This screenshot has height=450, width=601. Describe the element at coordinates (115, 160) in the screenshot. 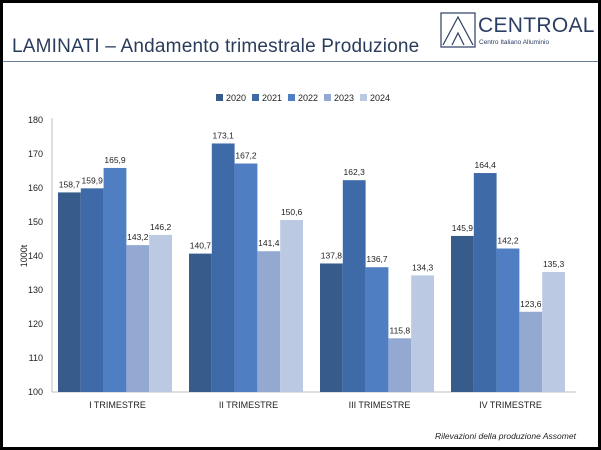

I see `data-label-2022-1: 165,9` at that location.